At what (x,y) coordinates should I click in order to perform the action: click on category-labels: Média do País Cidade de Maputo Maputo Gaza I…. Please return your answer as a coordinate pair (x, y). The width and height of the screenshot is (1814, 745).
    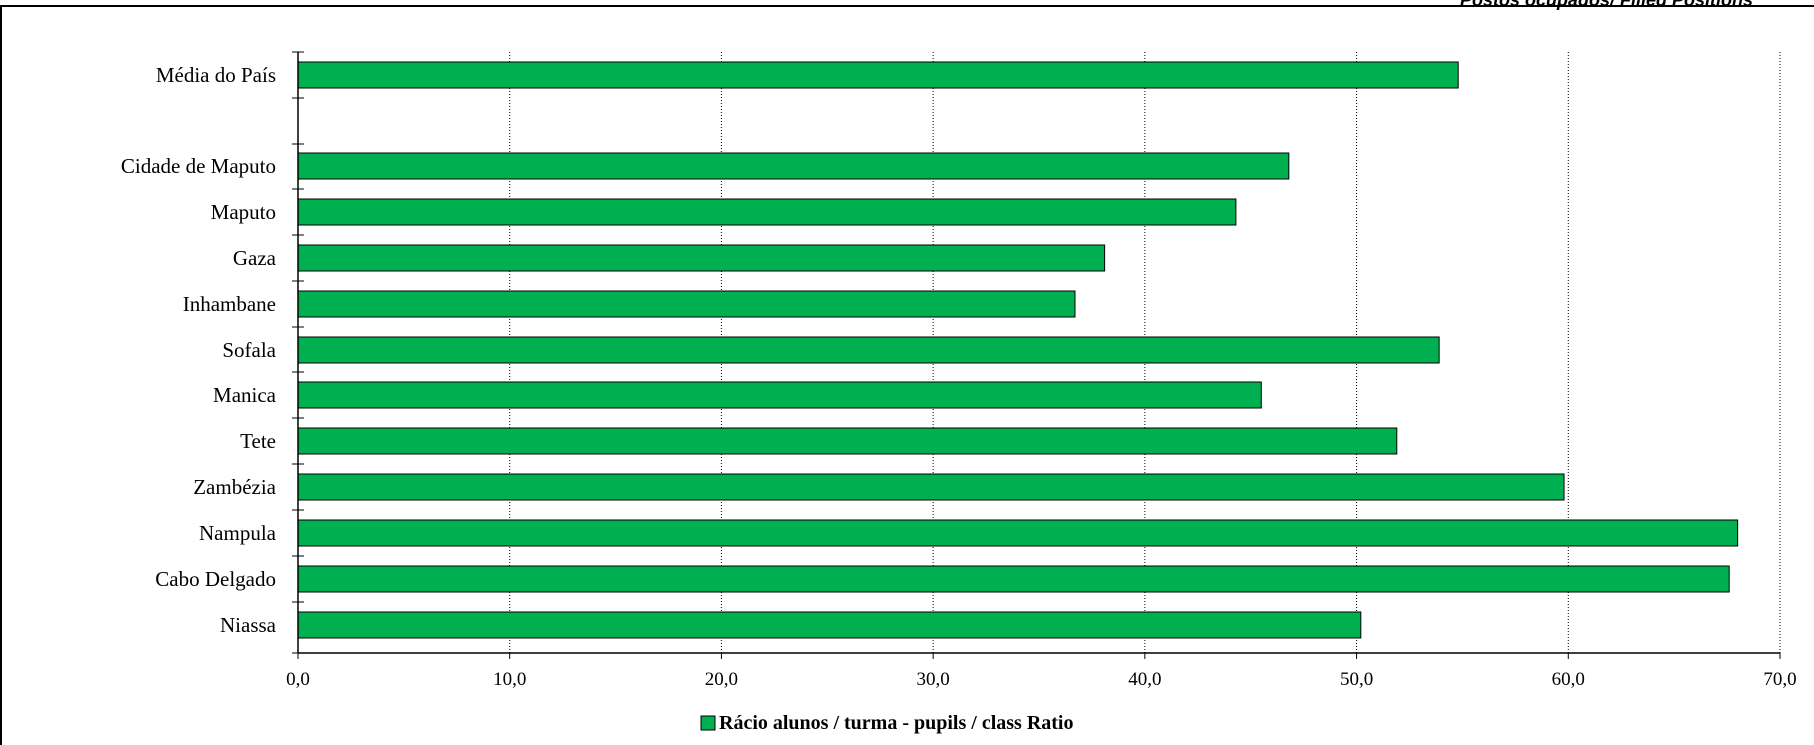
    Looking at the image, I should click on (199, 350).